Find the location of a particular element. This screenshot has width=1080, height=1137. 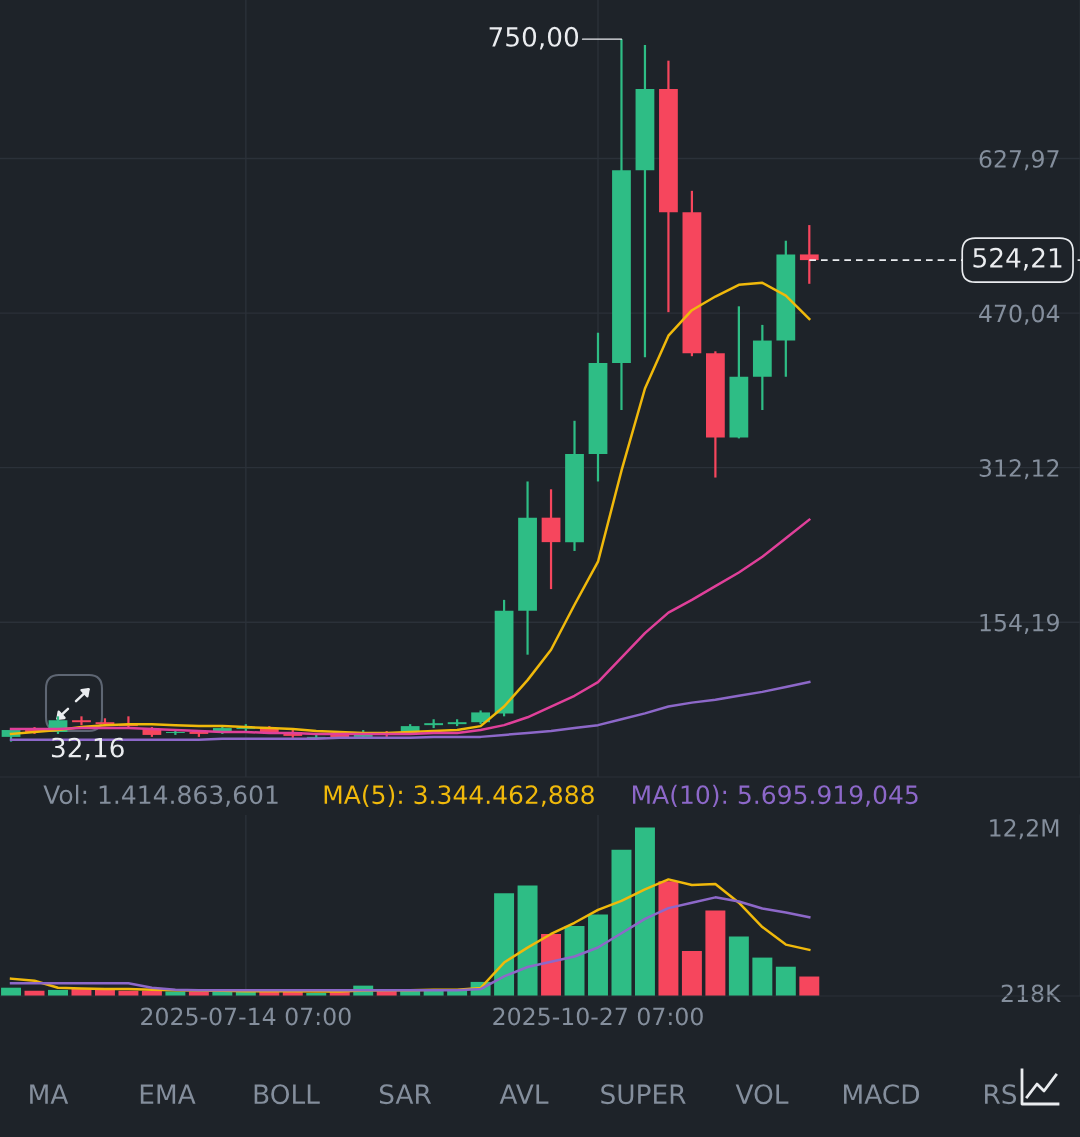

text: Vol: 1.414.863,601 is located at coordinates (160, 795).